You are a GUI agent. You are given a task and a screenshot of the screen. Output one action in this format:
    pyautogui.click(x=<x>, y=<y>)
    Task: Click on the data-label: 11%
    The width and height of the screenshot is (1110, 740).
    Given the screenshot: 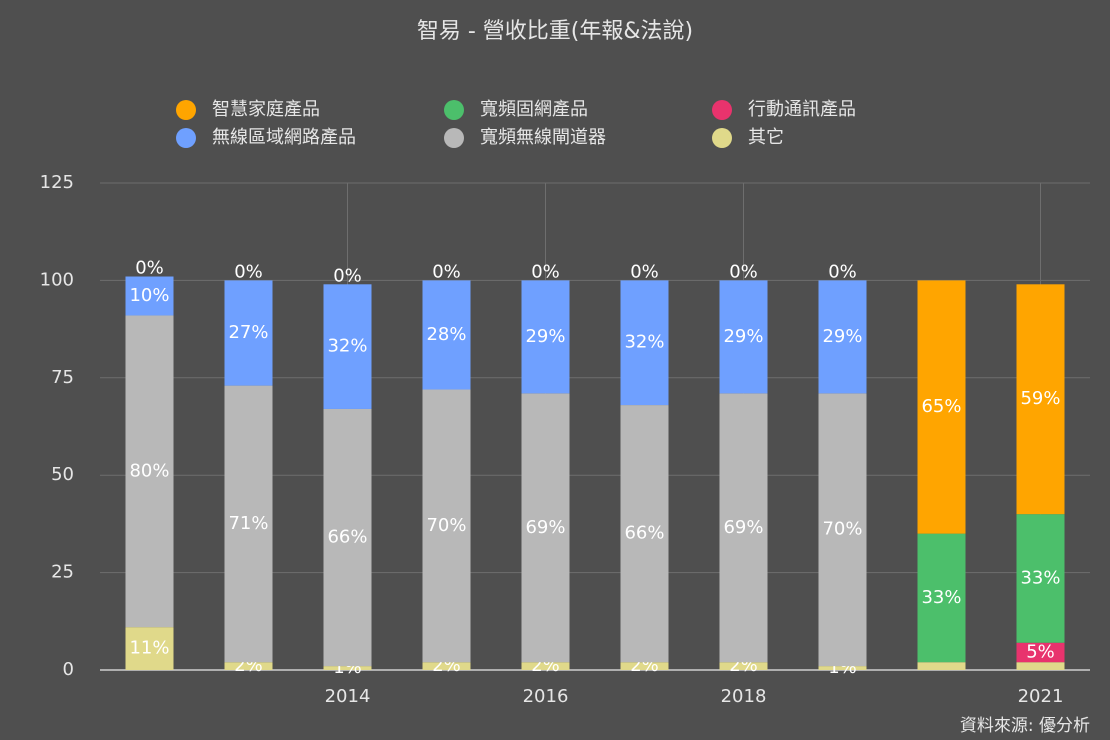 What is the action you would take?
    pyautogui.click(x=149, y=648)
    